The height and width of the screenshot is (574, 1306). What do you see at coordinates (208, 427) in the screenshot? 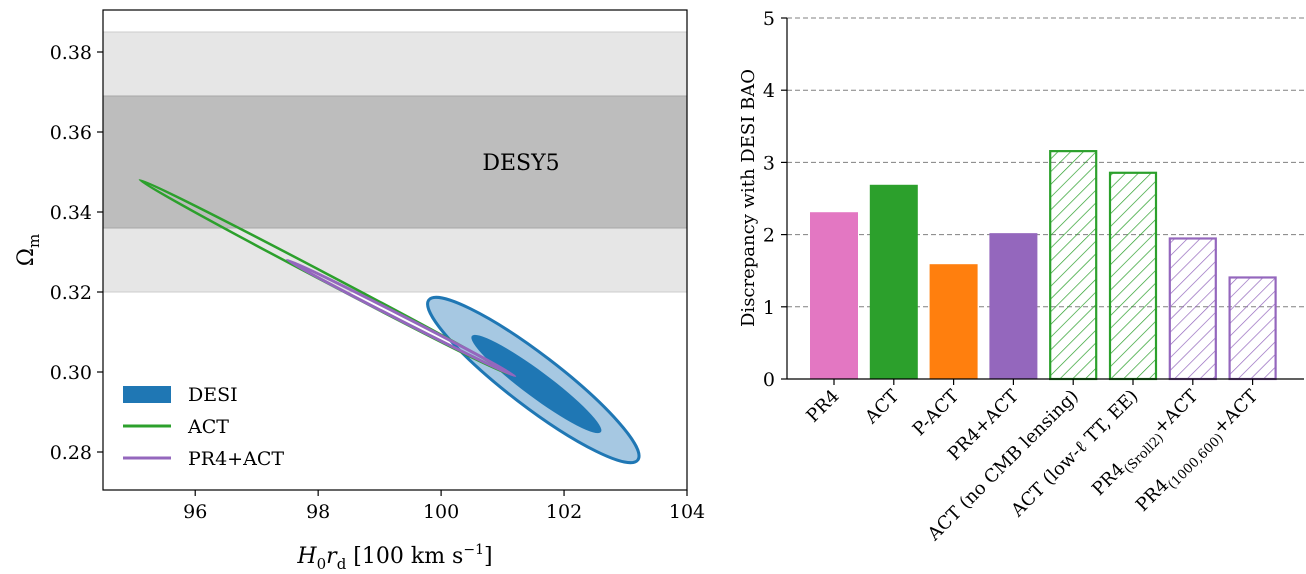
I see `legend-label: ACT` at bounding box center [208, 427].